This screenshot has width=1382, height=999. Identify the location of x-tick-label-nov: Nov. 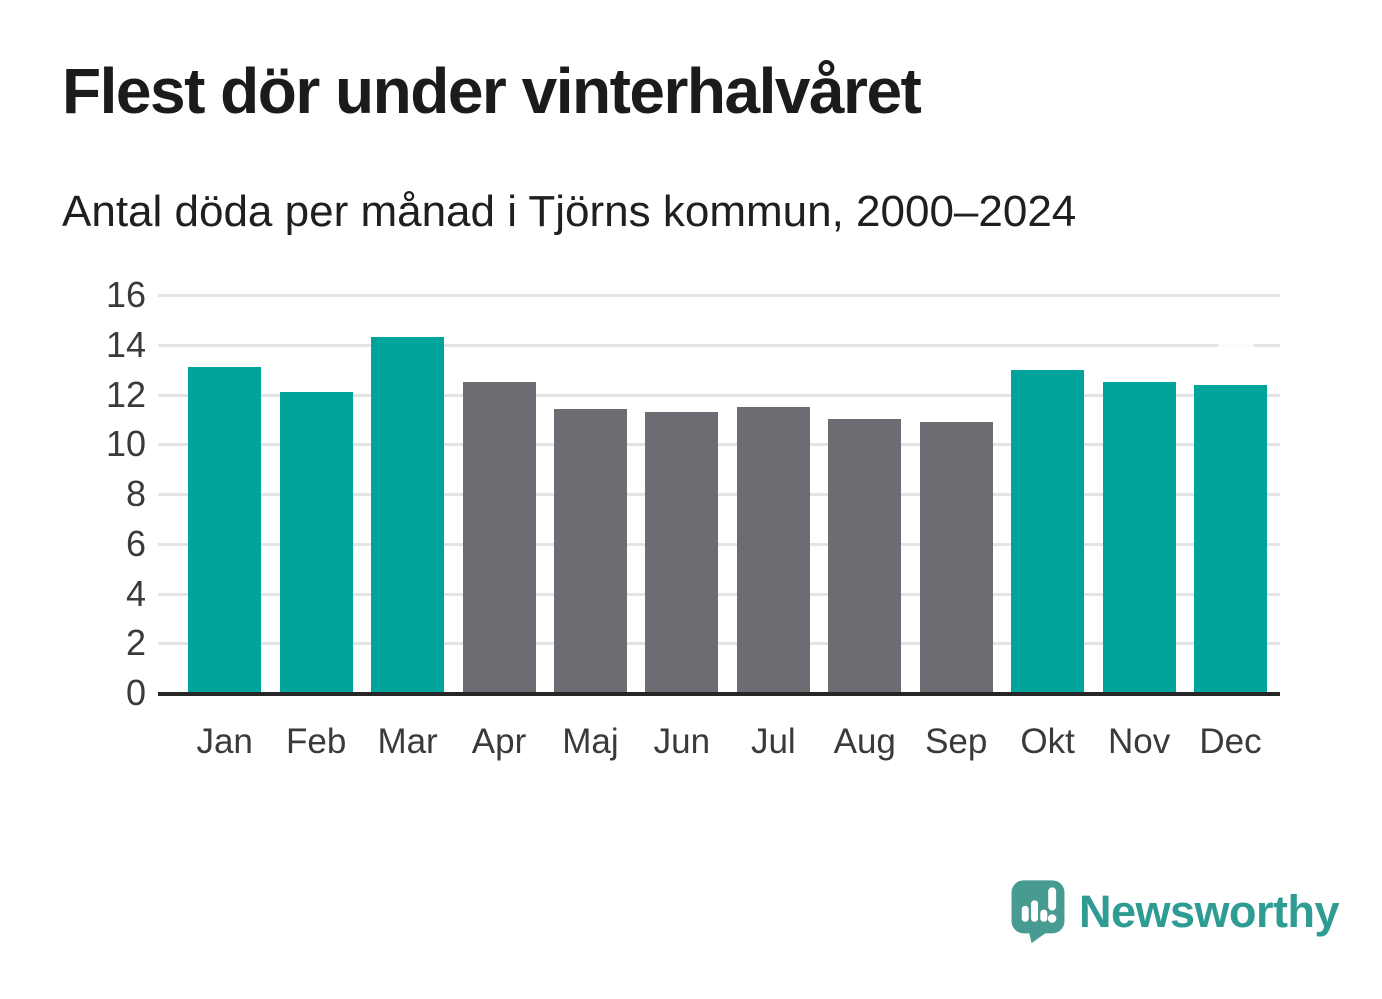
(1139, 741).